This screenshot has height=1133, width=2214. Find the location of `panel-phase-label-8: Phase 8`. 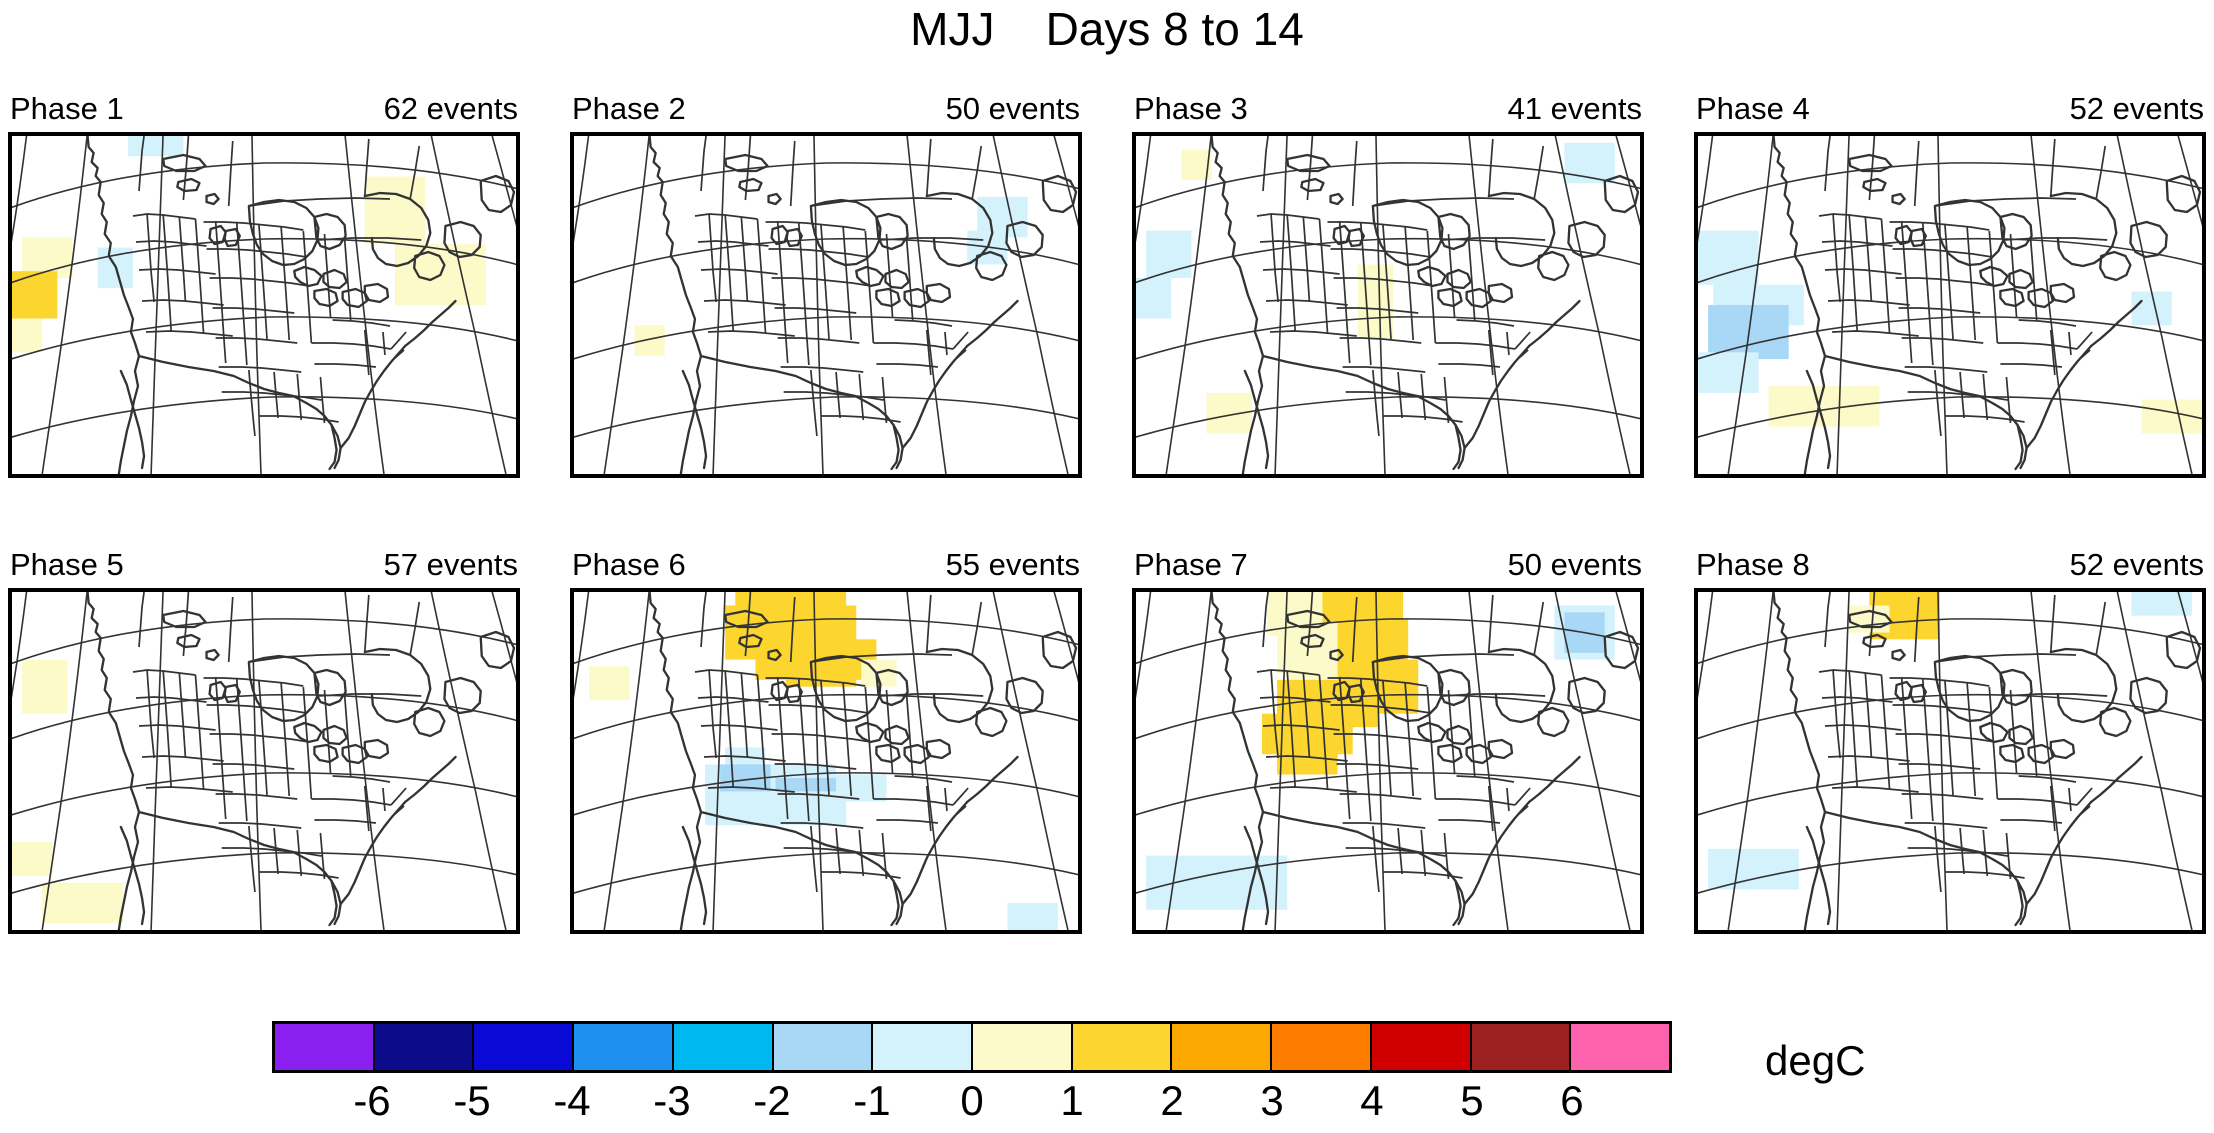

panel-phase-label-8: Phase 8 is located at coordinates (1753, 564).